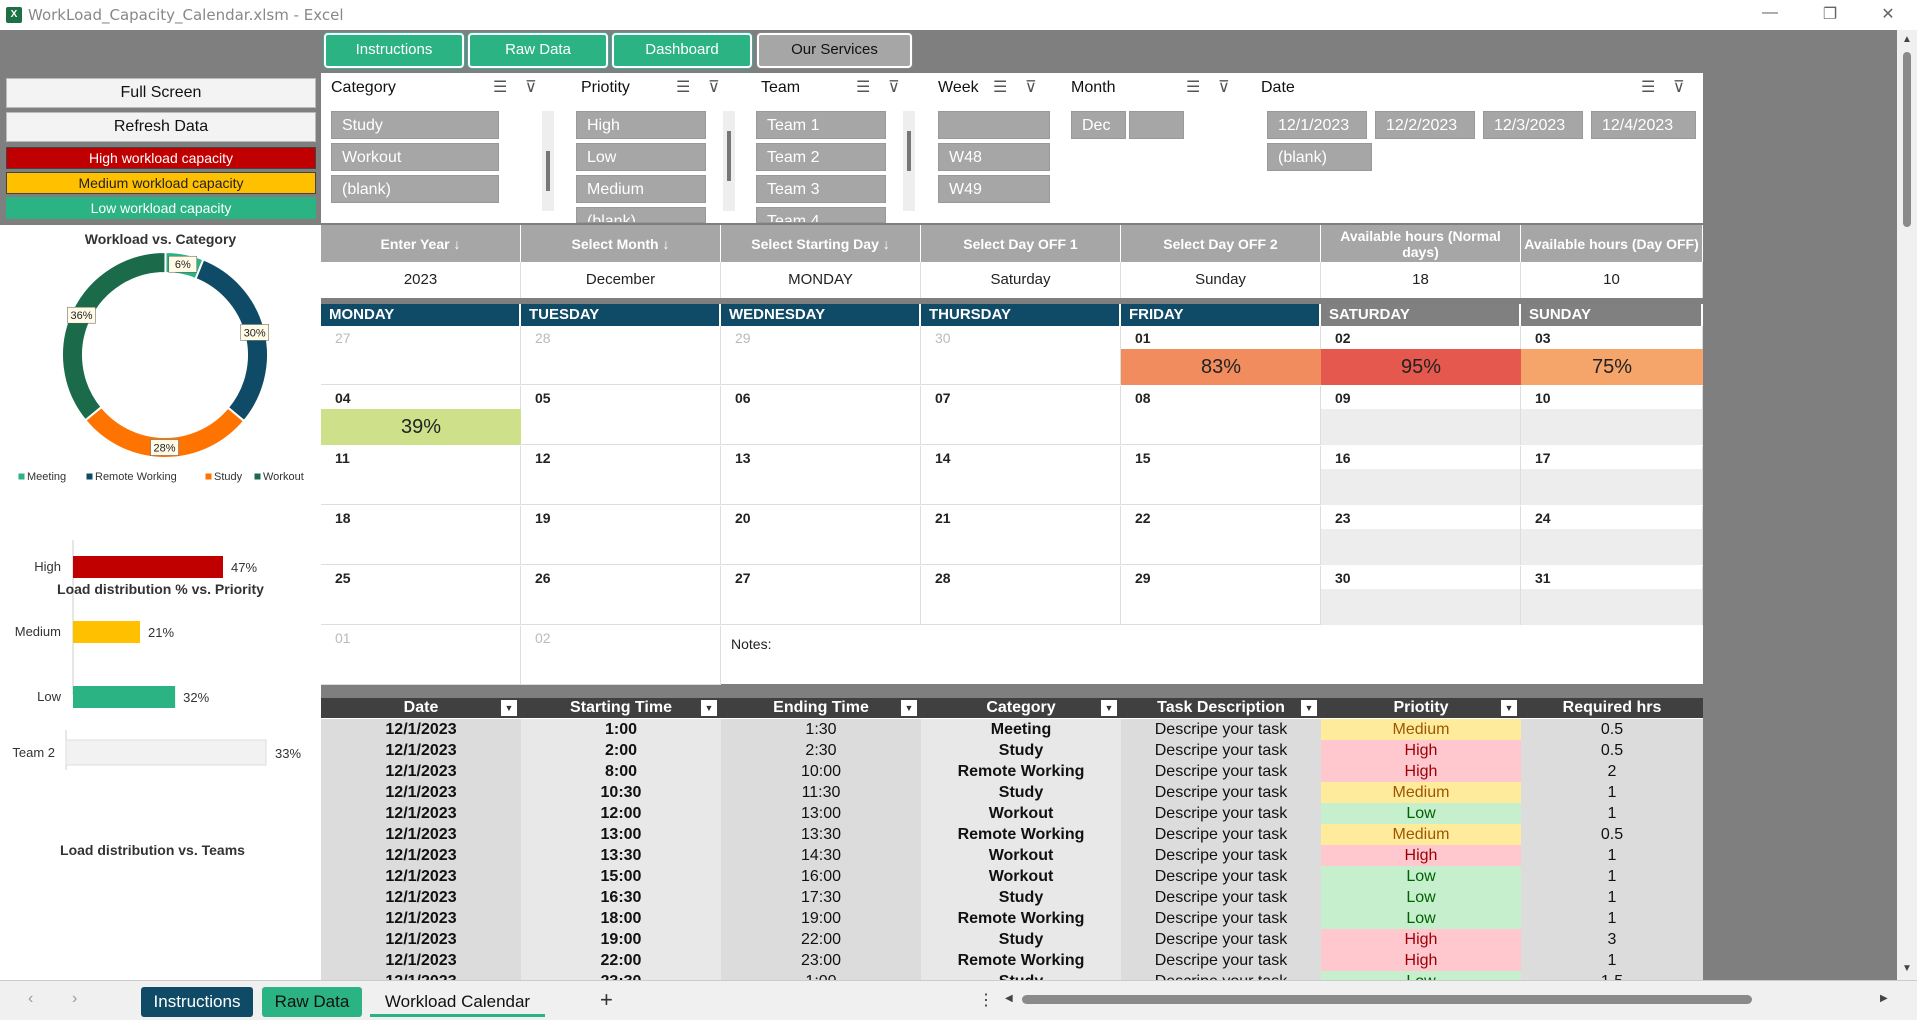 This screenshot has width=1917, height=1020. What do you see at coordinates (415, 125) in the screenshot?
I see `slicer-item: Study` at bounding box center [415, 125].